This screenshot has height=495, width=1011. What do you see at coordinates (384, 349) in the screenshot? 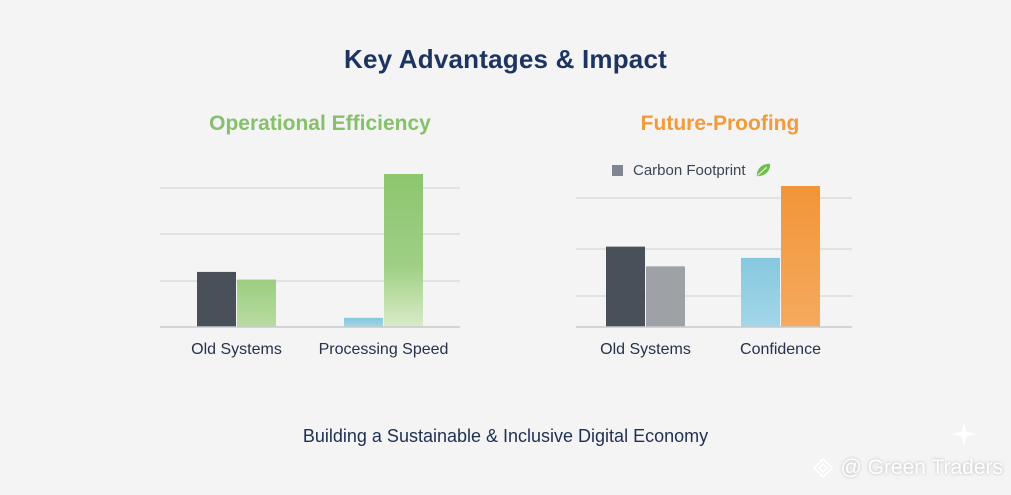
I see `category-label-efficiency-1: Processing Speed` at bounding box center [384, 349].